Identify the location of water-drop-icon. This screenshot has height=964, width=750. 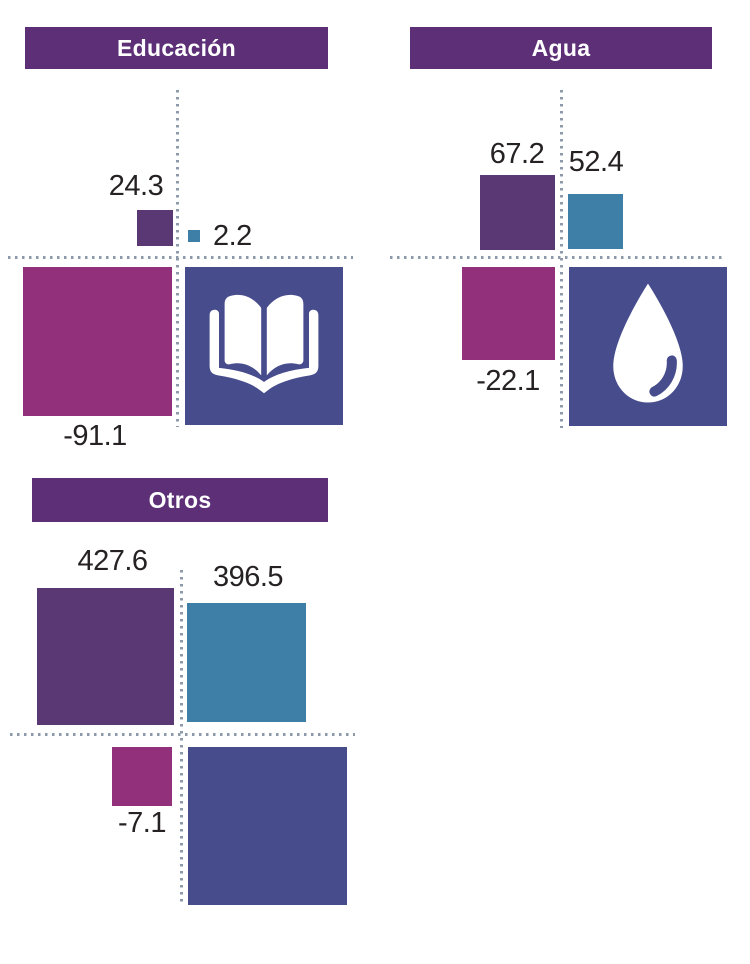
(648, 346).